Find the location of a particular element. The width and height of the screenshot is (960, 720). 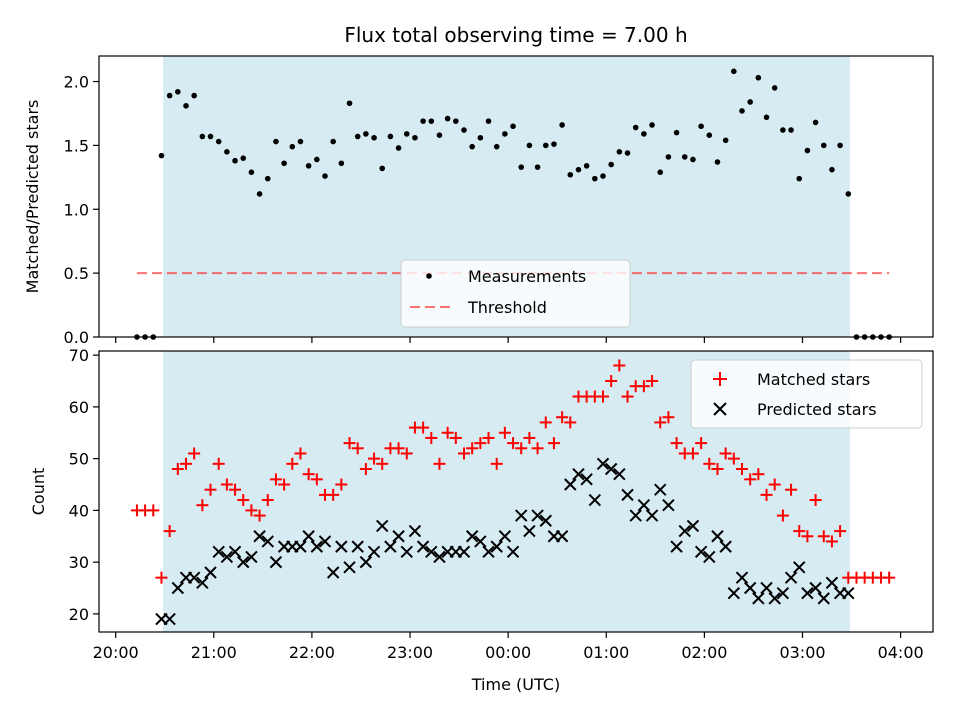

y-tick-label: 1.5 is located at coordinates (76, 145).